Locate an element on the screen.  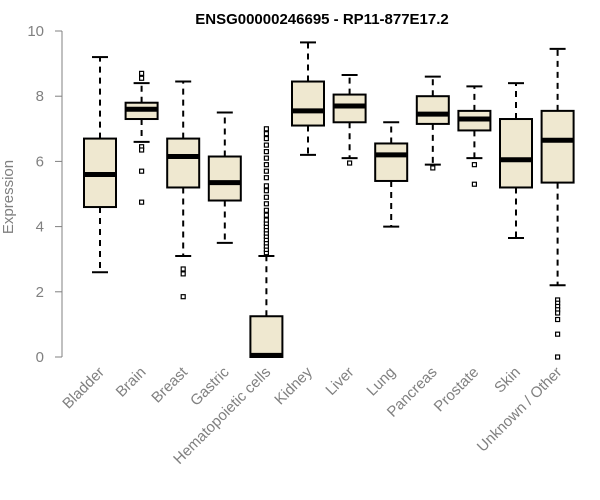
box-kidney is located at coordinates (308, 98).